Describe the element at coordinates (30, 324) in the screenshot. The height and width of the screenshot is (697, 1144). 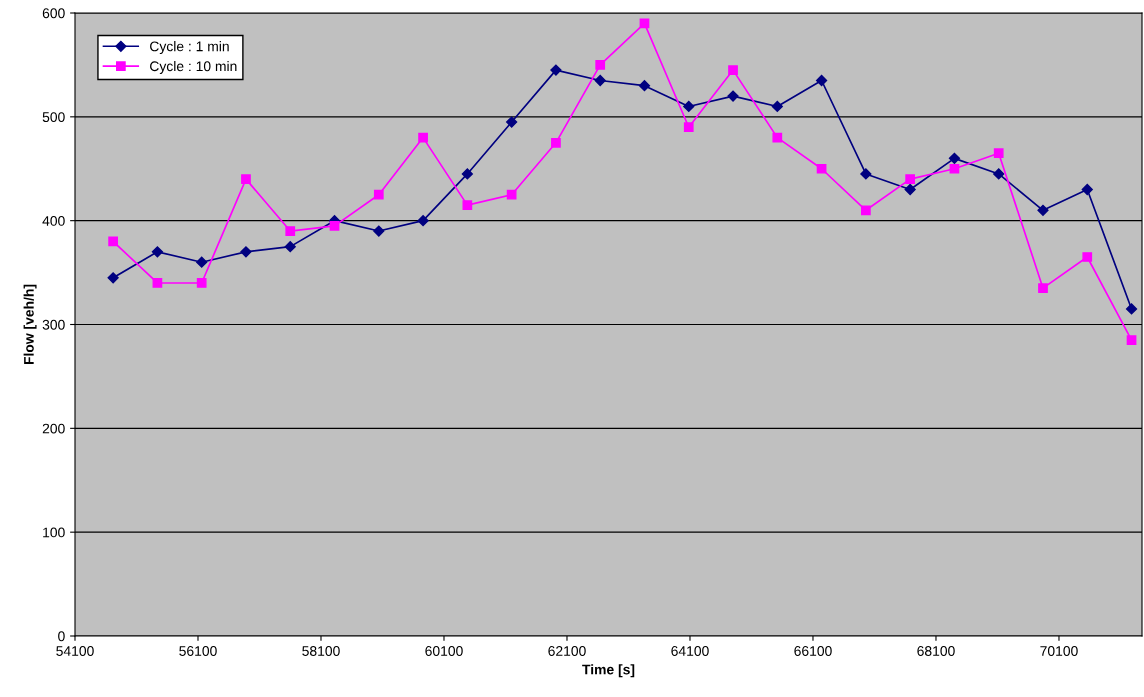
I see `y-axis-title: Flow [veh/h]` at that location.